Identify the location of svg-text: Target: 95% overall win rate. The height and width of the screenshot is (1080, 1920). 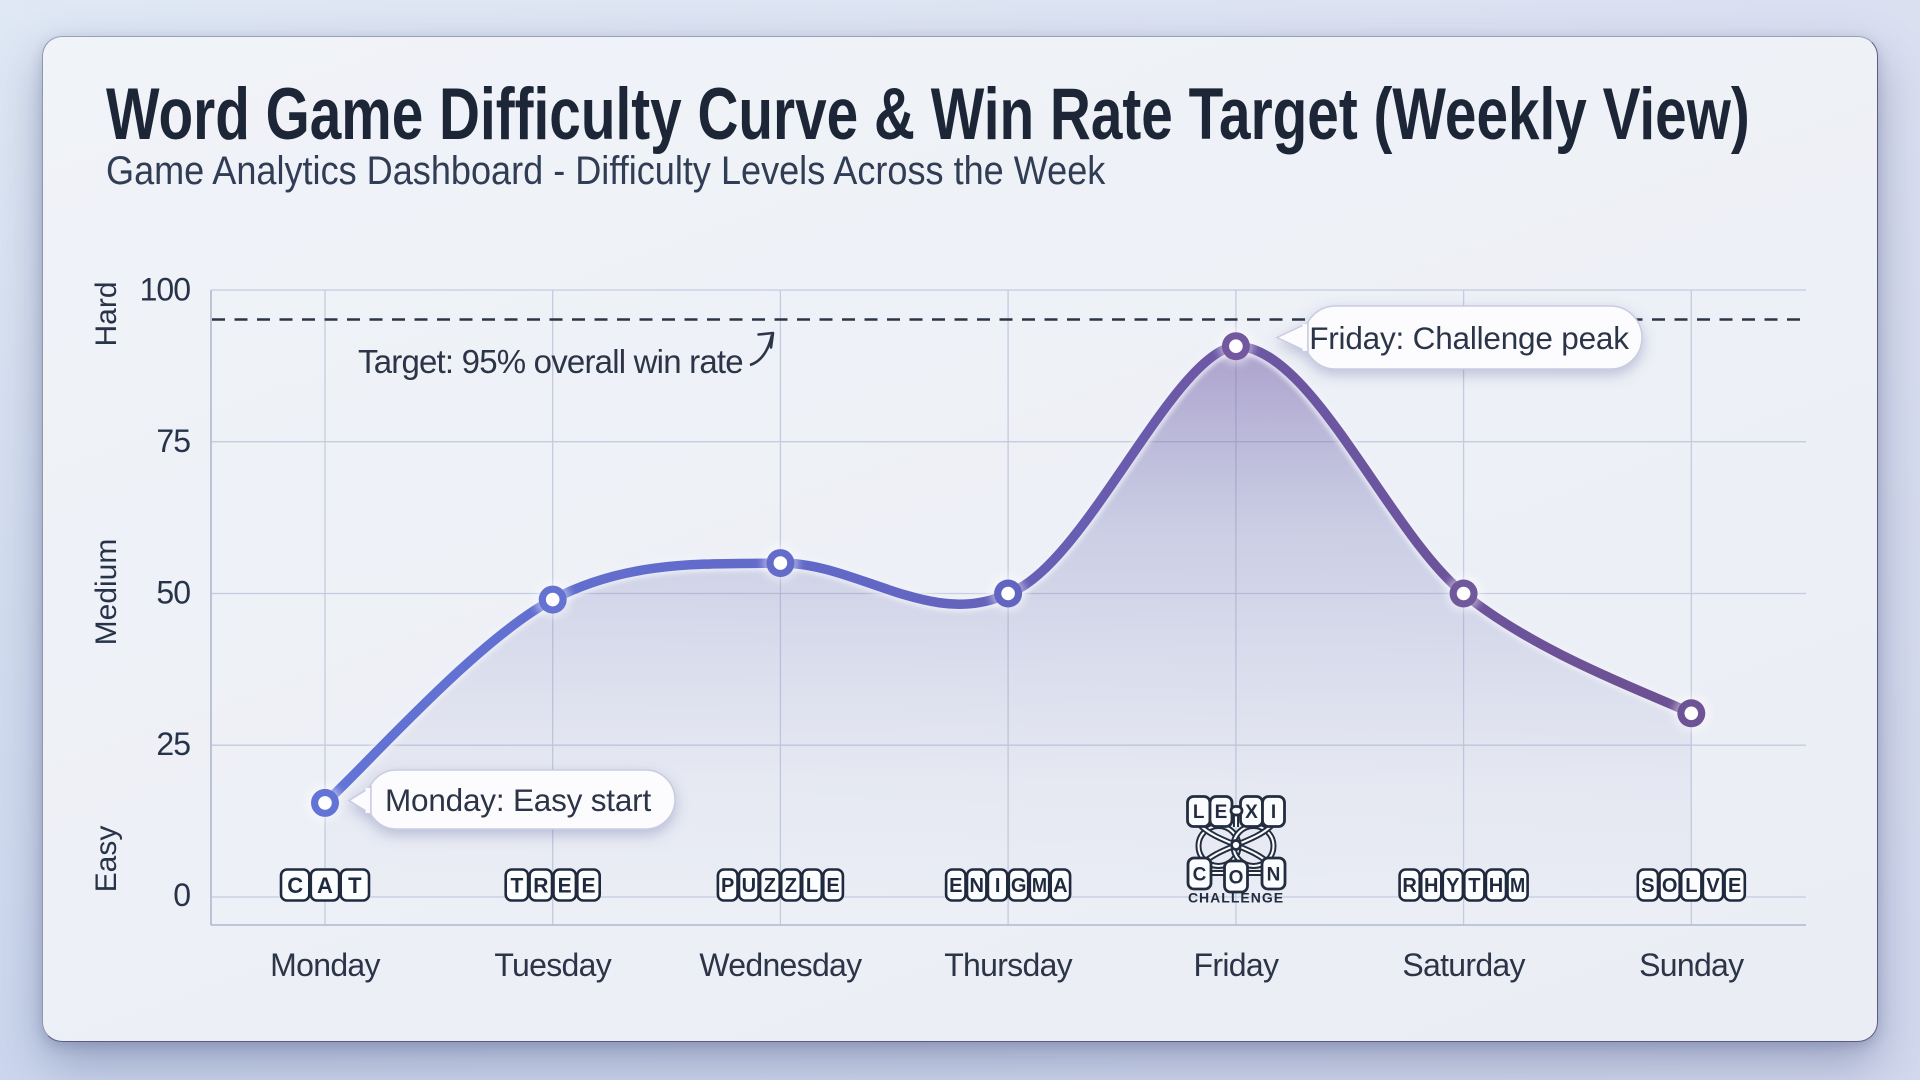
(550, 361).